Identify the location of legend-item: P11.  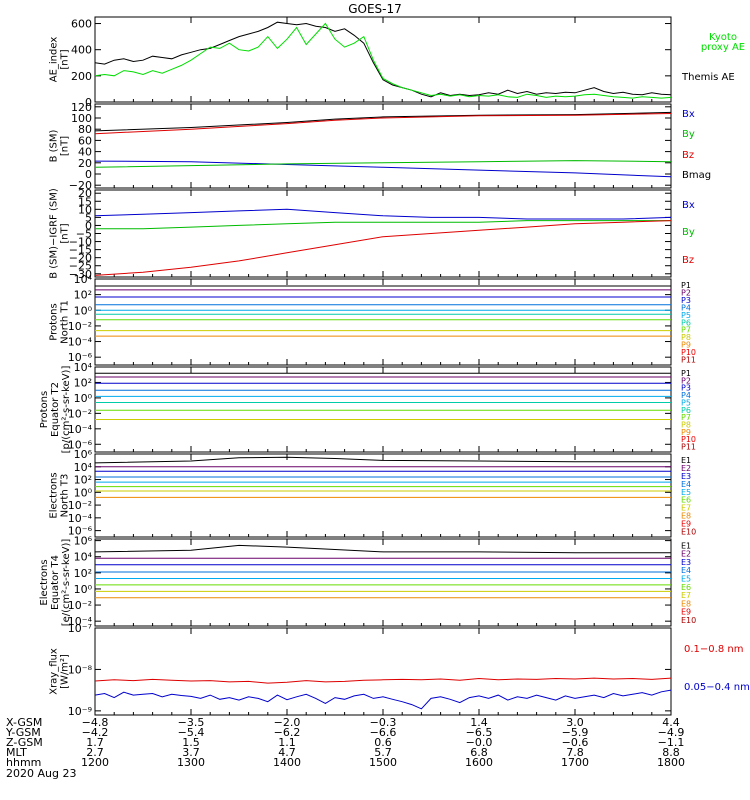
(688, 360).